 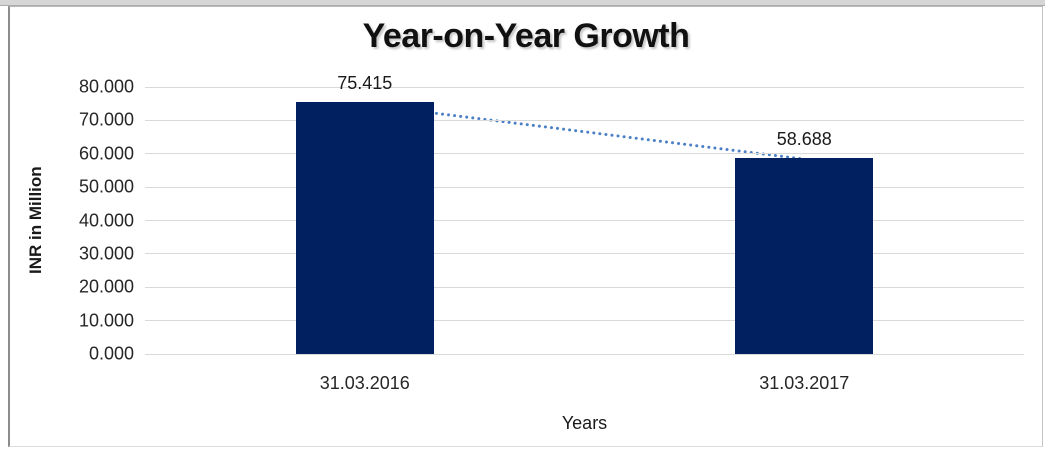 What do you see at coordinates (106, 320) in the screenshot?
I see `y-tick-label: 10.000` at bounding box center [106, 320].